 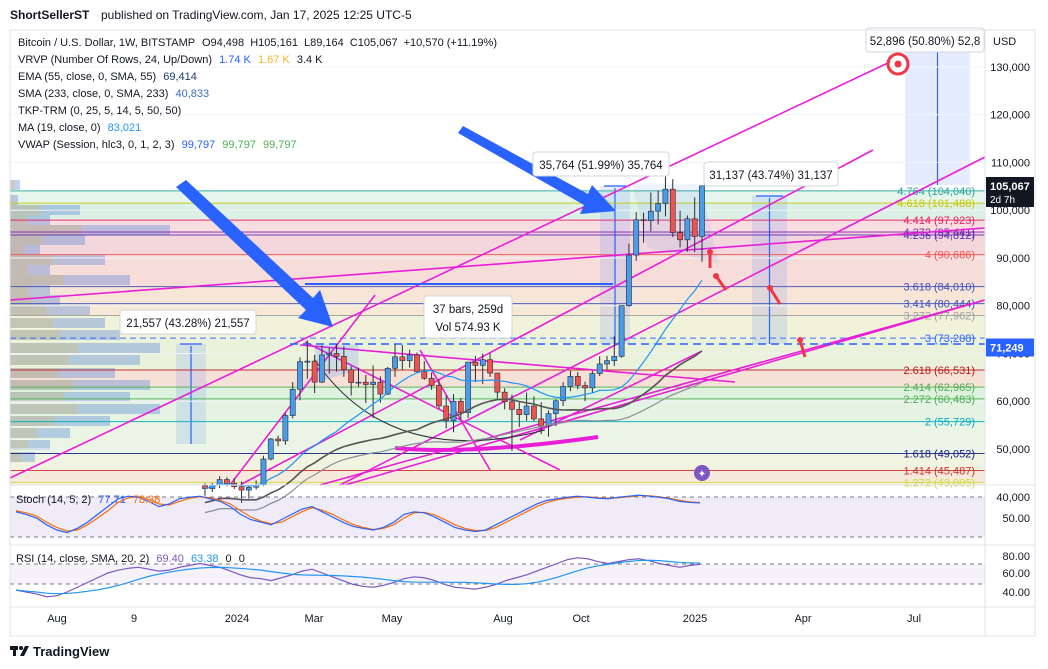 I want to click on time-tick-label: 2024, so click(x=237, y=619).